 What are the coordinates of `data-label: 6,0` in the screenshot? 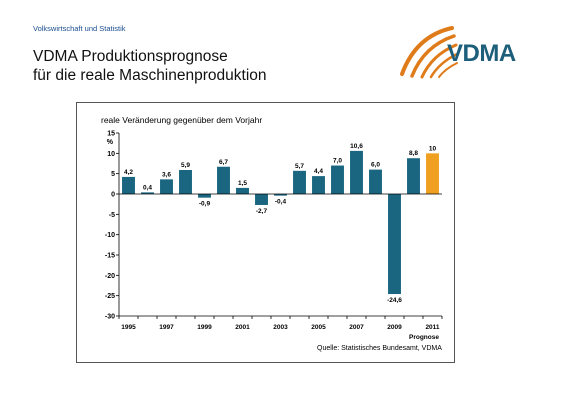 It's located at (375, 165).